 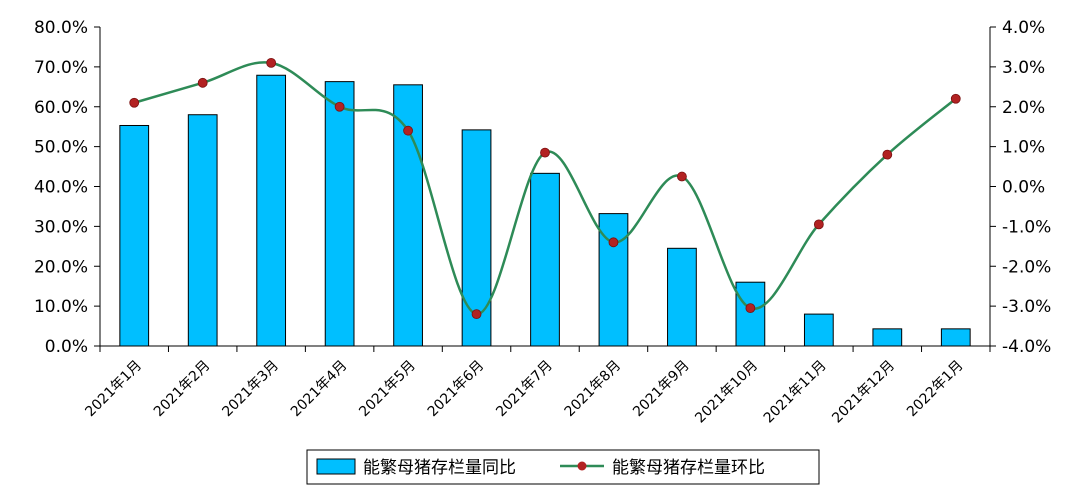 I want to click on x-tick-label: 2022年1月, so click(x=935, y=389).